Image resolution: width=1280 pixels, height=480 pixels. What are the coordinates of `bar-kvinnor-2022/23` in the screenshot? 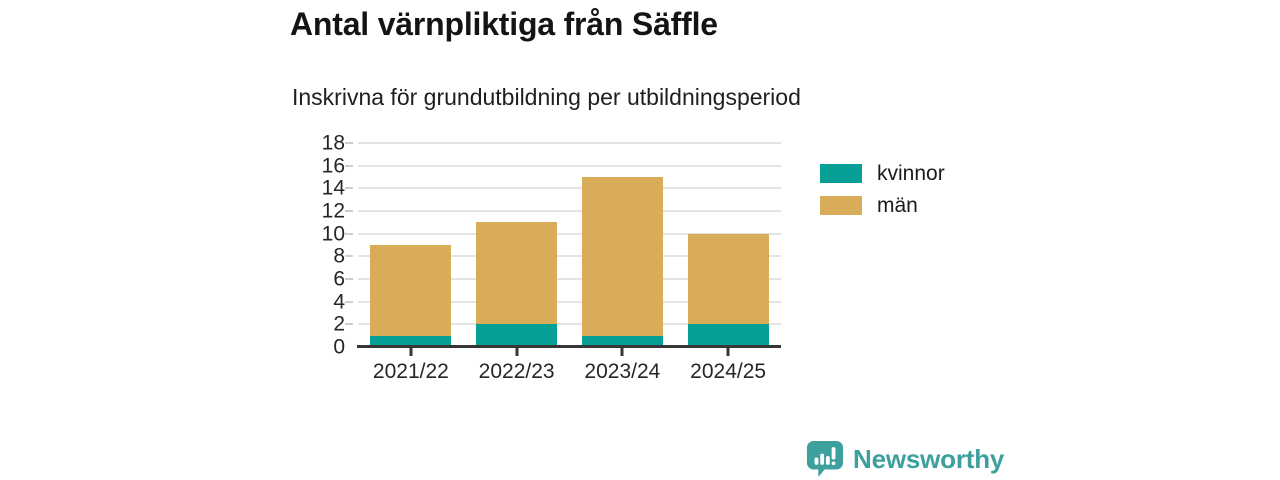 It's located at (517, 335).